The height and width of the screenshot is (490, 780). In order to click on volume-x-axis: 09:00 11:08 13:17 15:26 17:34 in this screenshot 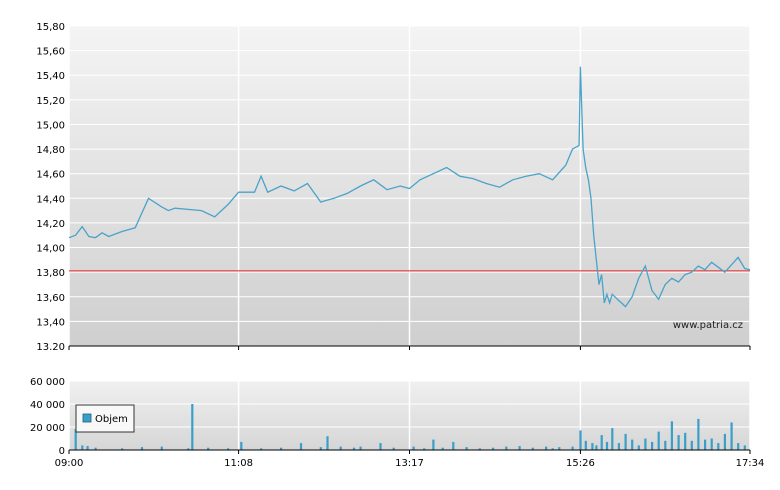, I will do `click(410, 459)`.